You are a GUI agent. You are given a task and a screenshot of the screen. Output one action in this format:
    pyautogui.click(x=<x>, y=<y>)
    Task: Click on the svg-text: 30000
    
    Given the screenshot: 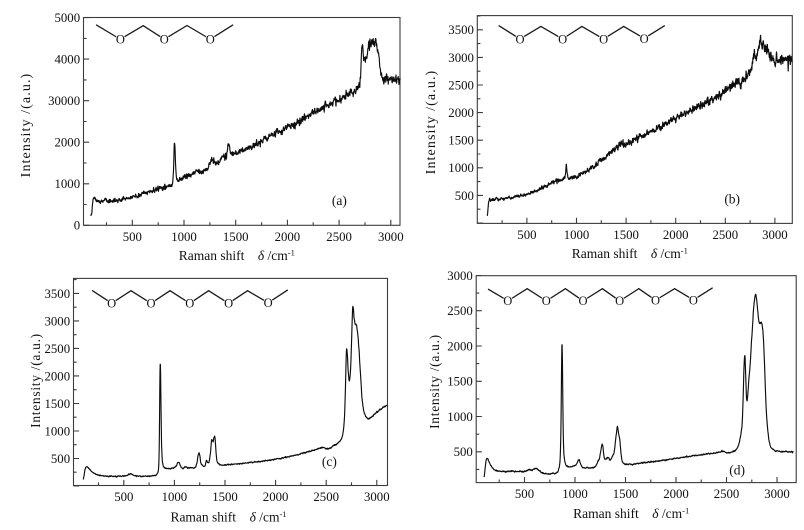 What is the action you would take?
    pyautogui.click(x=64, y=101)
    